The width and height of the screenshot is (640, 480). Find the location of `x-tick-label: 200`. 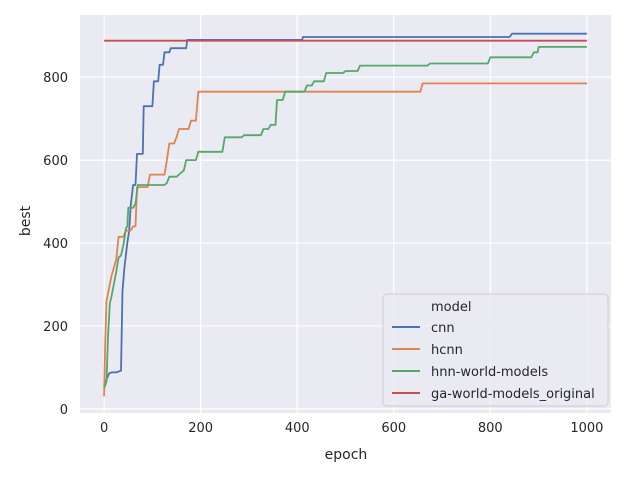

x-tick-label: 200 is located at coordinates (200, 428).